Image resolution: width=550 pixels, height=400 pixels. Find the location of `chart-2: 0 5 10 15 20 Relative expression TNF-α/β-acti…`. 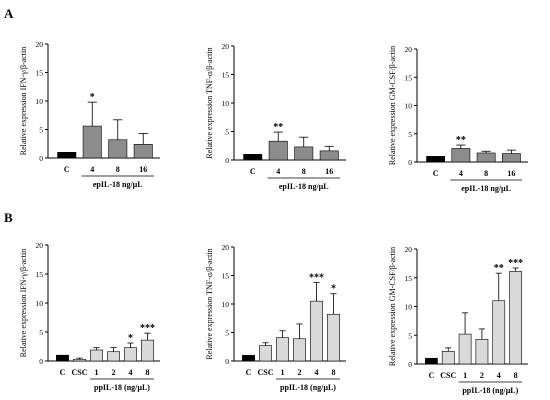

chart-2: 0 5 10 15 20 Relative expression TNF-α/β-acti… is located at coordinates (275, 116).